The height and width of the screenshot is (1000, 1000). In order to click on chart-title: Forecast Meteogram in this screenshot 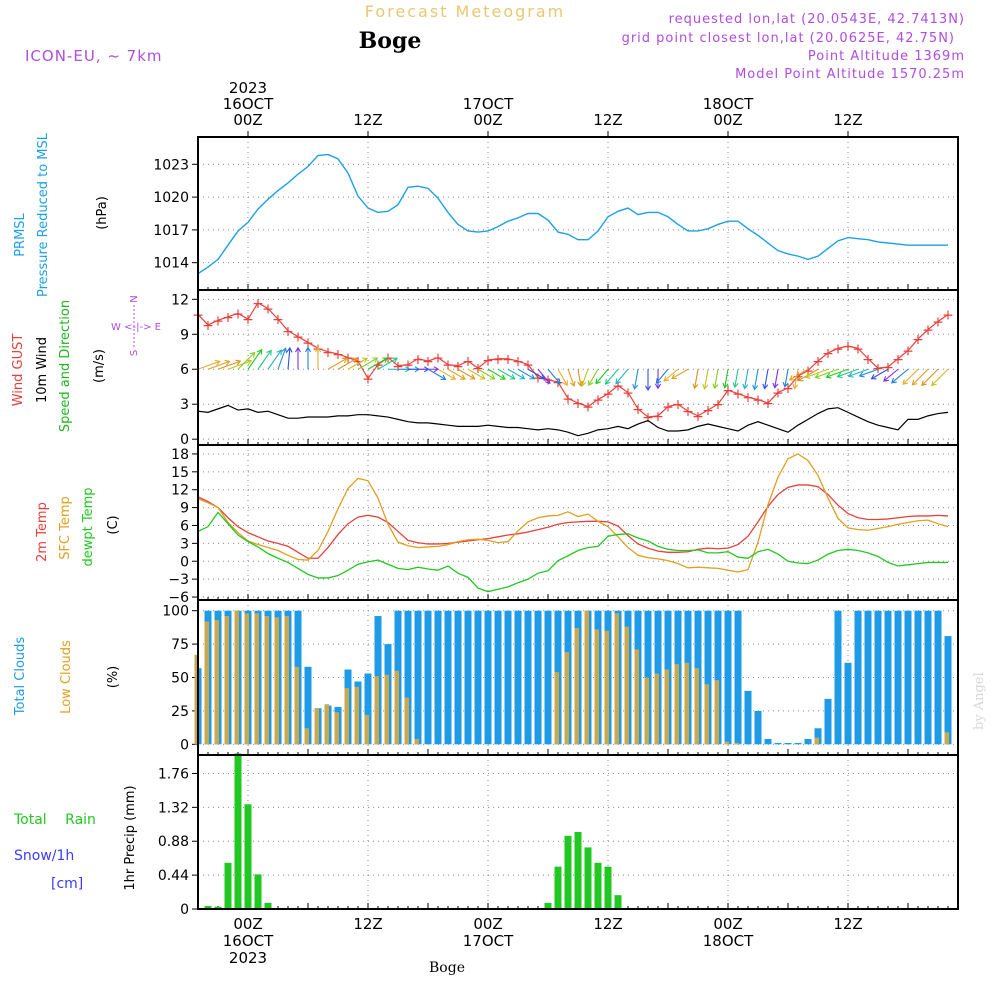, I will do `click(465, 11)`.